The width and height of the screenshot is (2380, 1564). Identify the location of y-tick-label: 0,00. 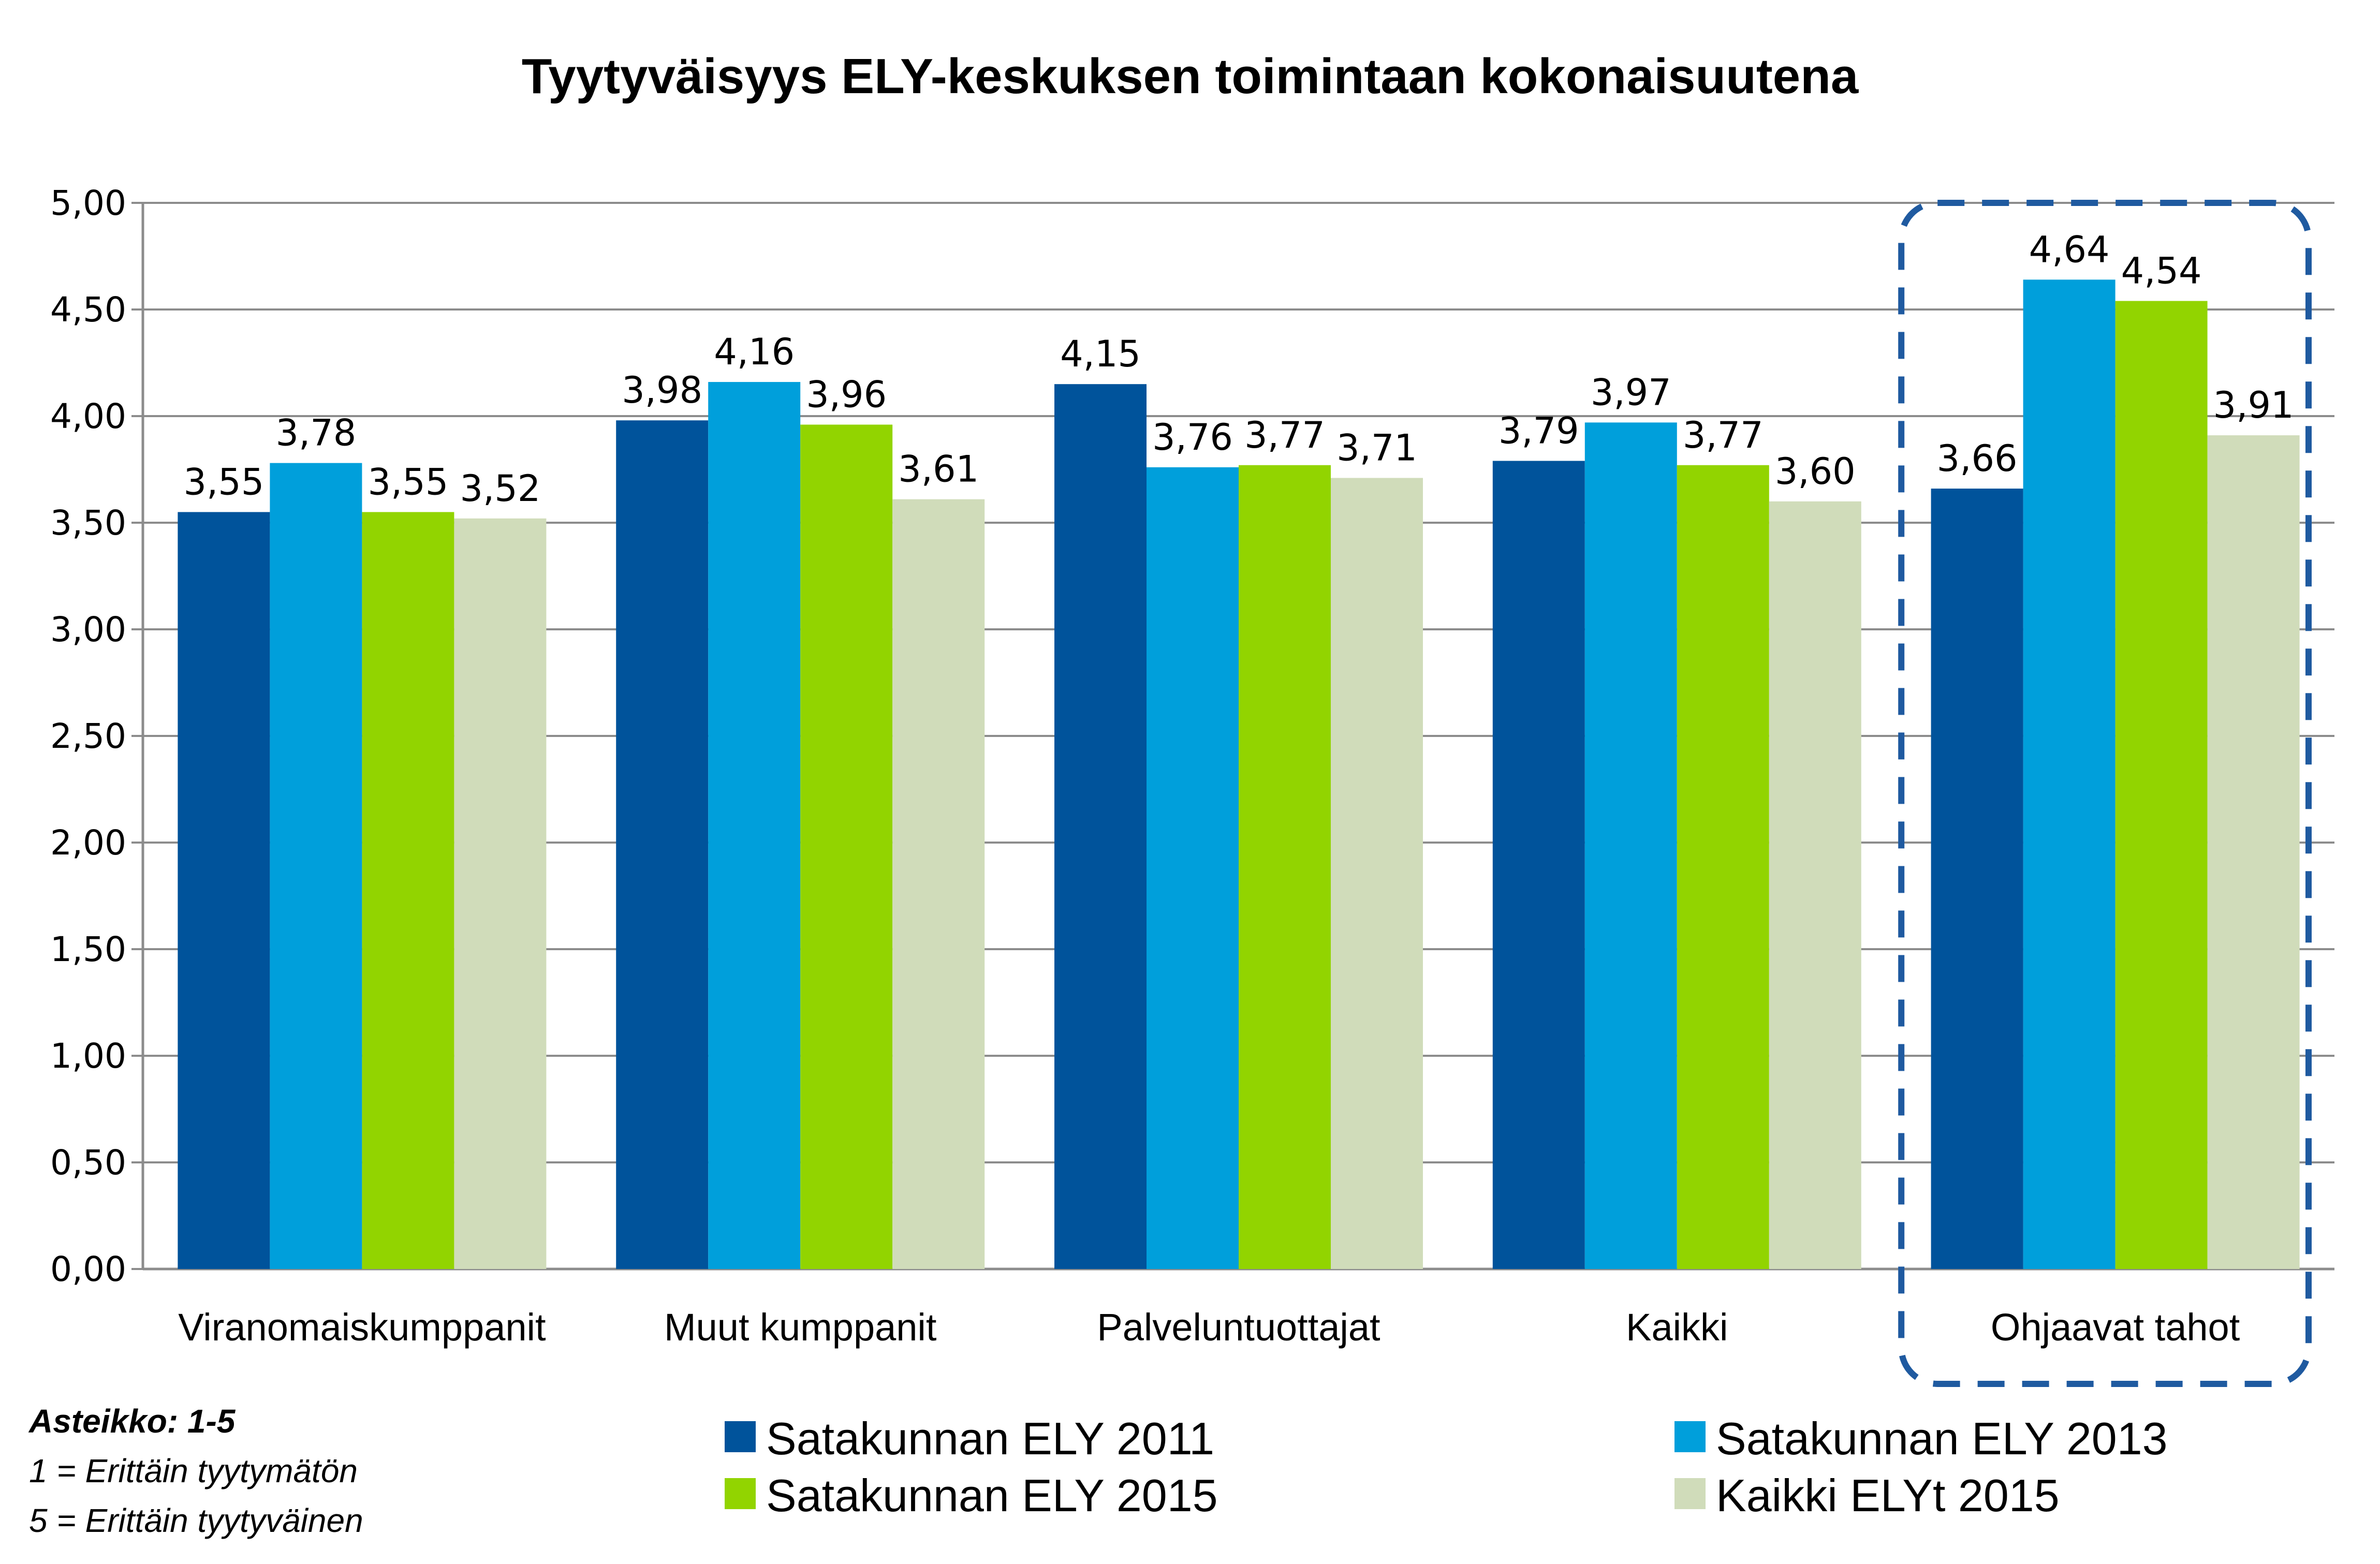
(88, 1269).